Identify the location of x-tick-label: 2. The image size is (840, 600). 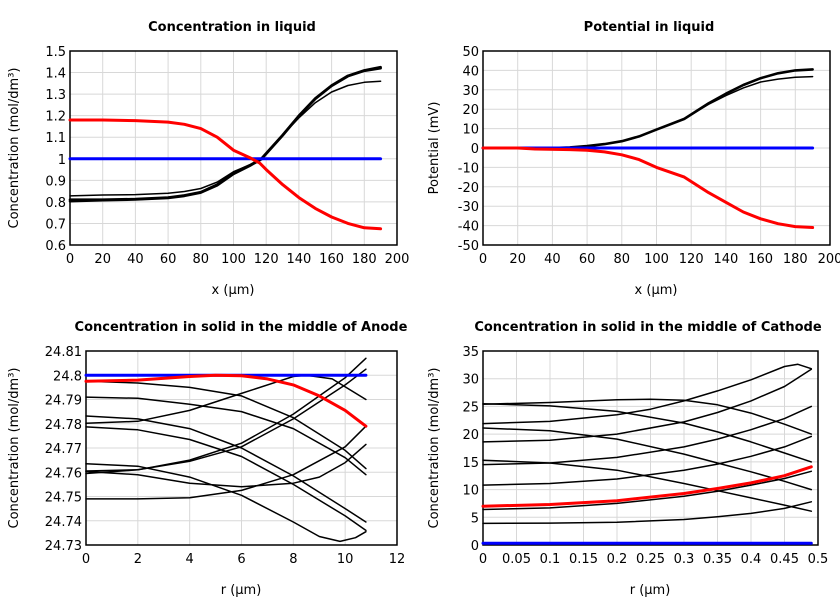
(138, 559).